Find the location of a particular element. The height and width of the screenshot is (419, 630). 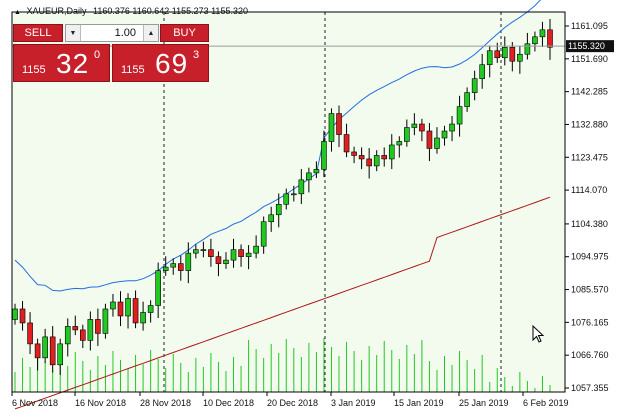

buy-price-box: 1155 69 3 is located at coordinates (160, 63).